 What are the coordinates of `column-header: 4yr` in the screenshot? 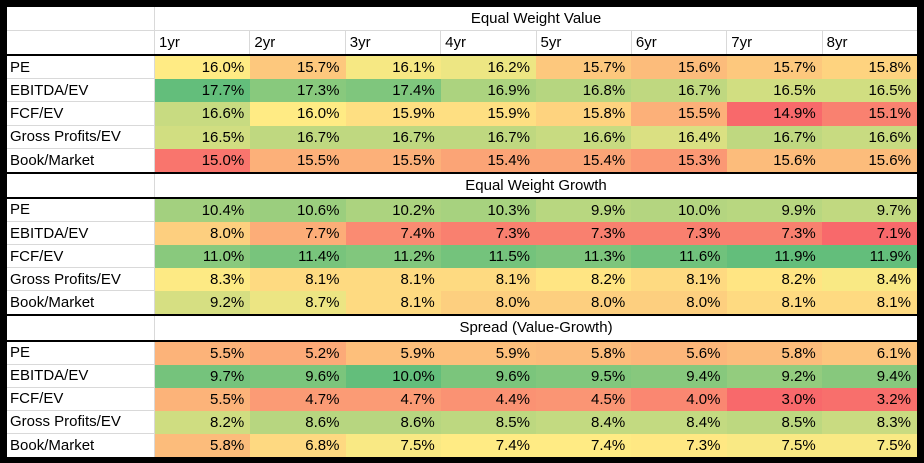 It's located at (488, 43).